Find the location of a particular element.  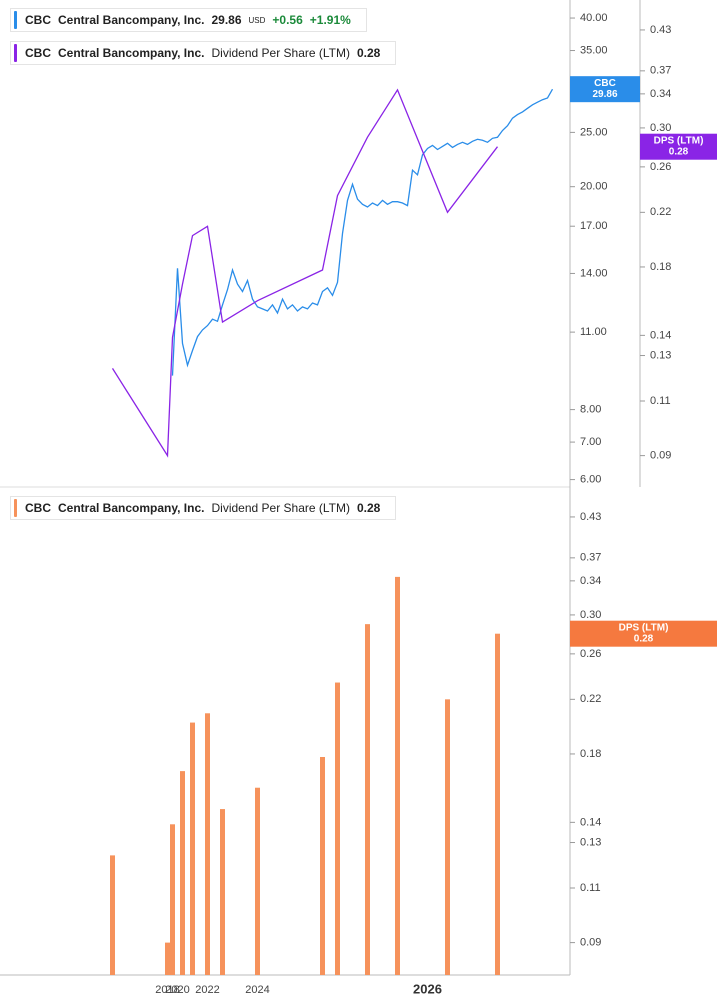

x-tick-label: 2022 is located at coordinates (207, 990).